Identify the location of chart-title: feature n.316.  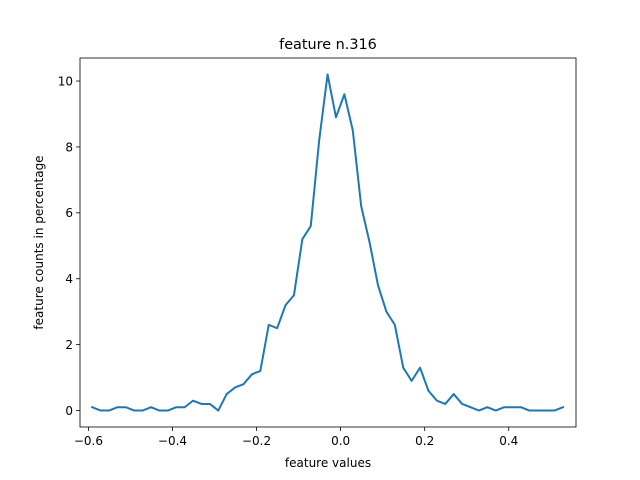
(328, 45).